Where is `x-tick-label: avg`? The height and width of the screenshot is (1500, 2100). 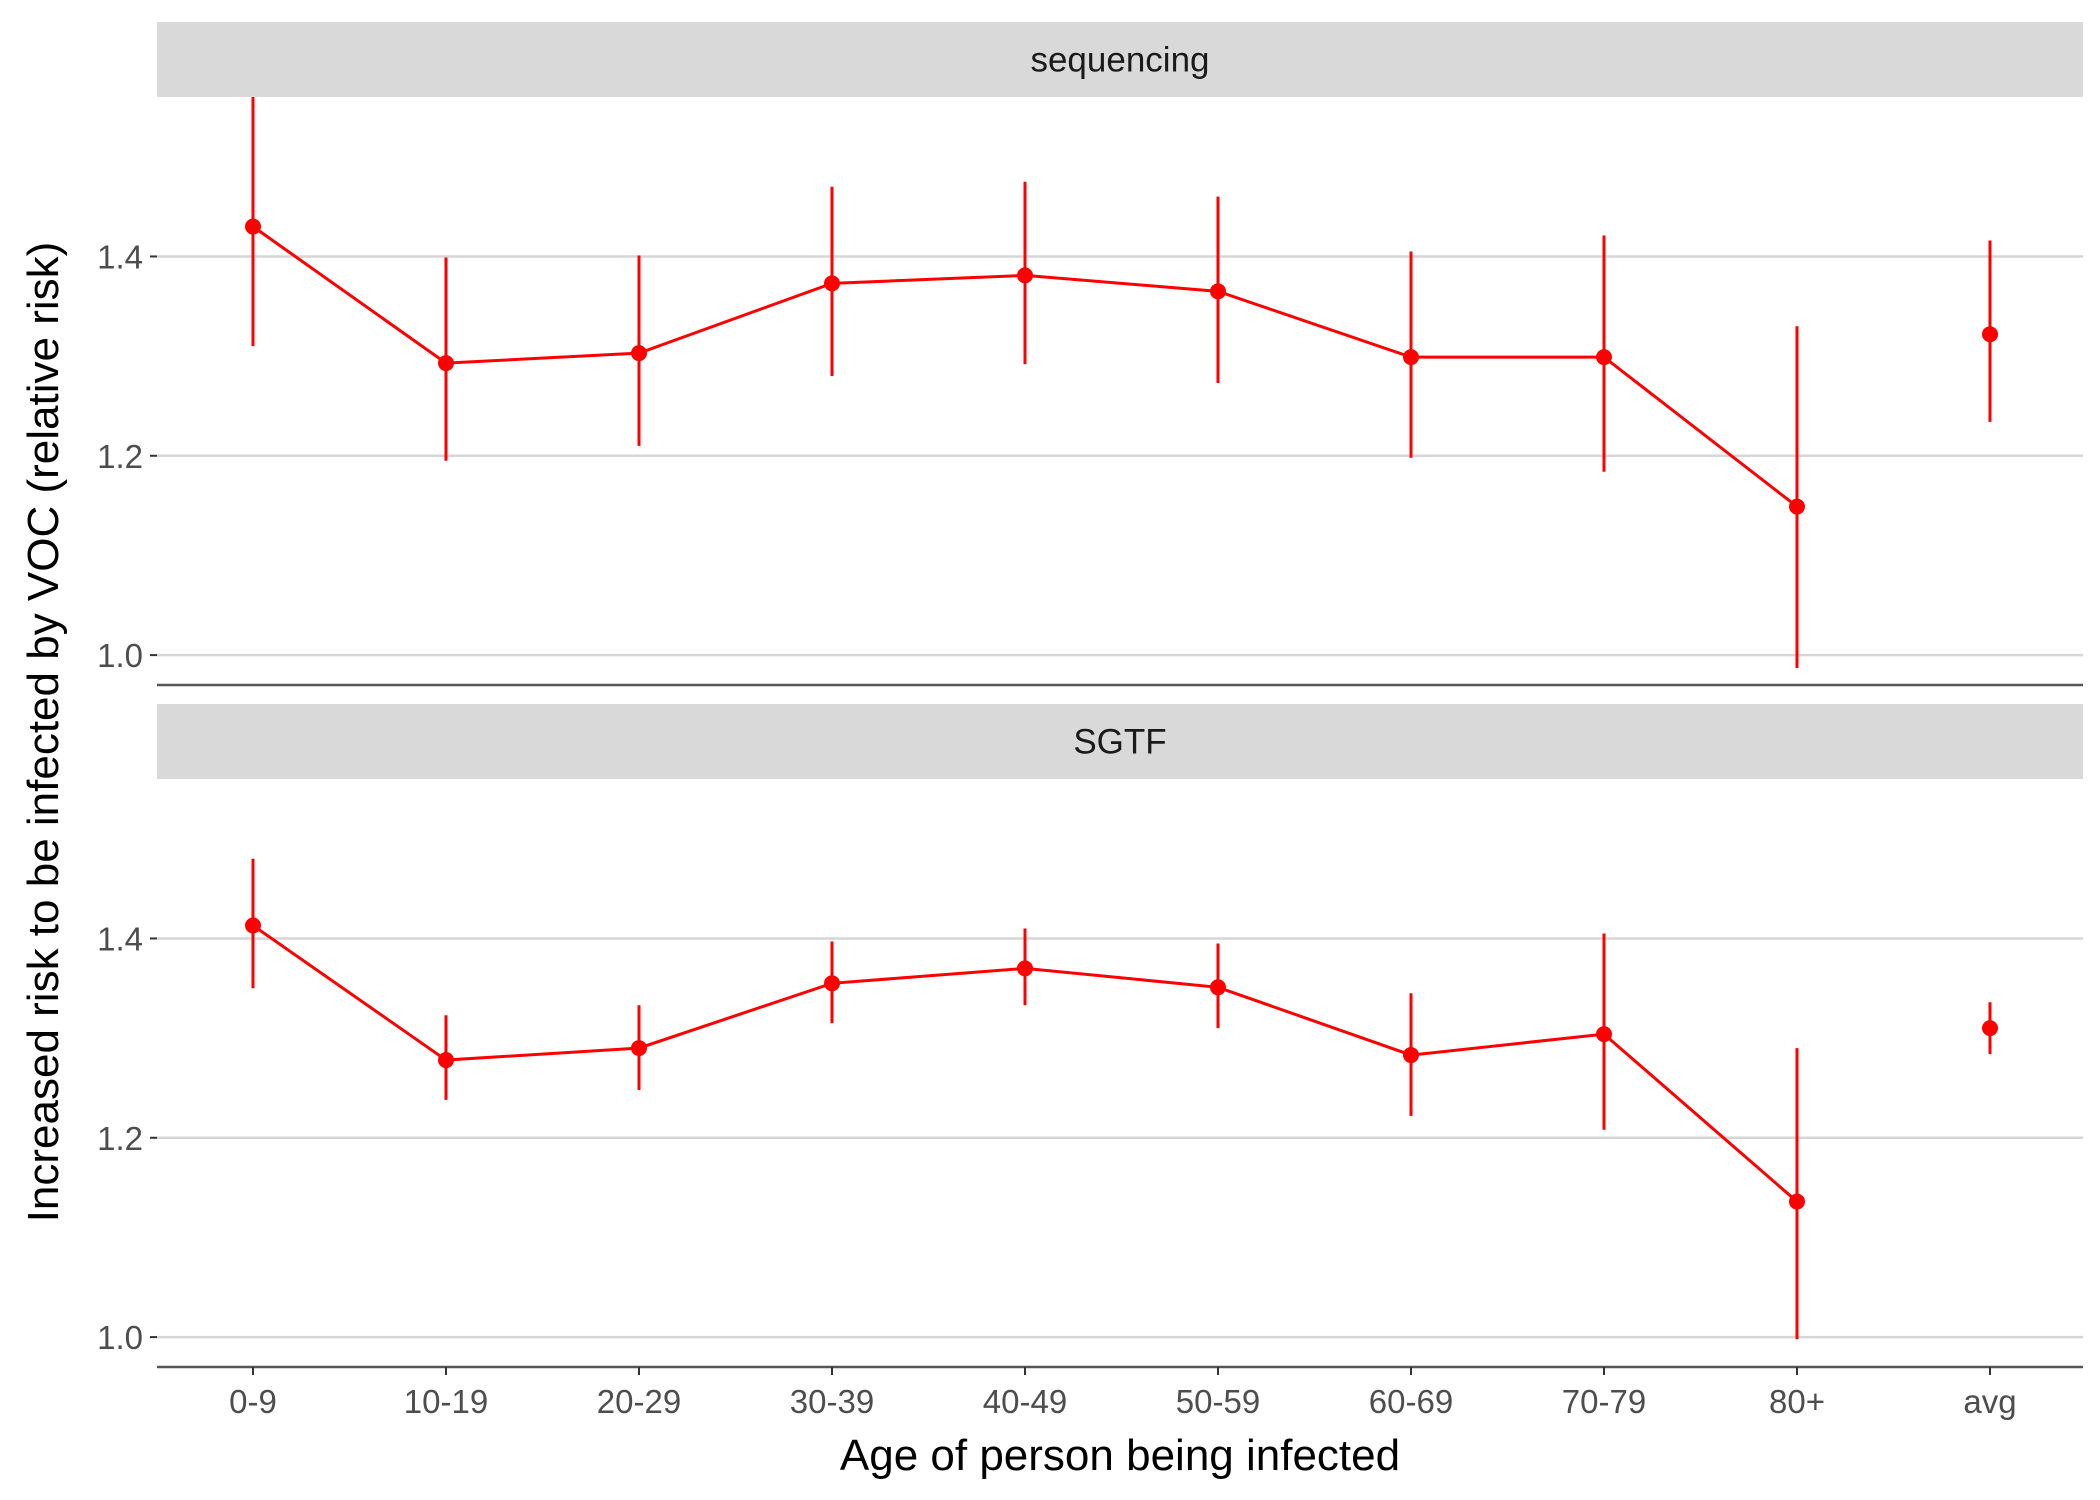 x-tick-label: avg is located at coordinates (1989, 1401).